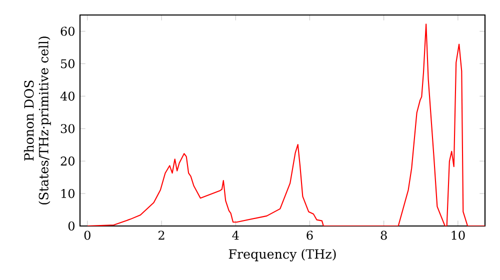 The width and height of the screenshot is (500, 280). I want to click on x-tick-label: 10, so click(458, 235).